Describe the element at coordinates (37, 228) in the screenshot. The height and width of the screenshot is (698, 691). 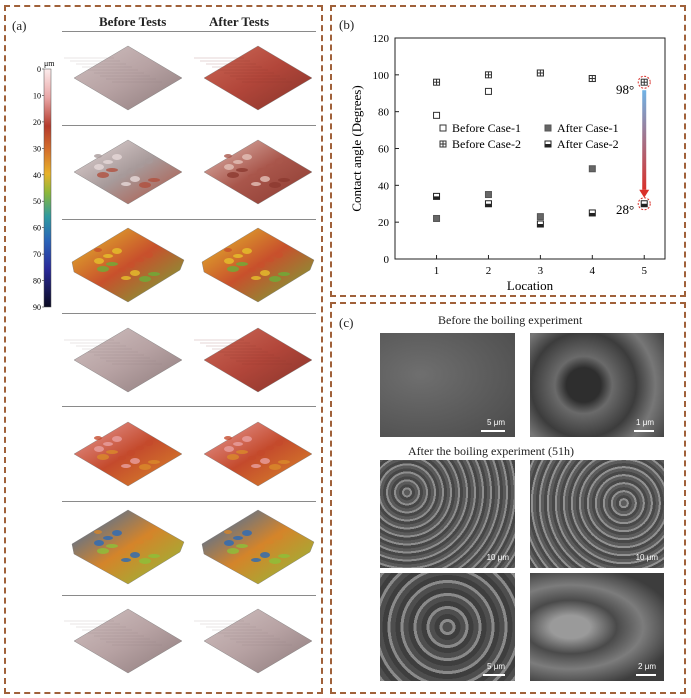
I see `colorbar-tick-label: 60` at that location.